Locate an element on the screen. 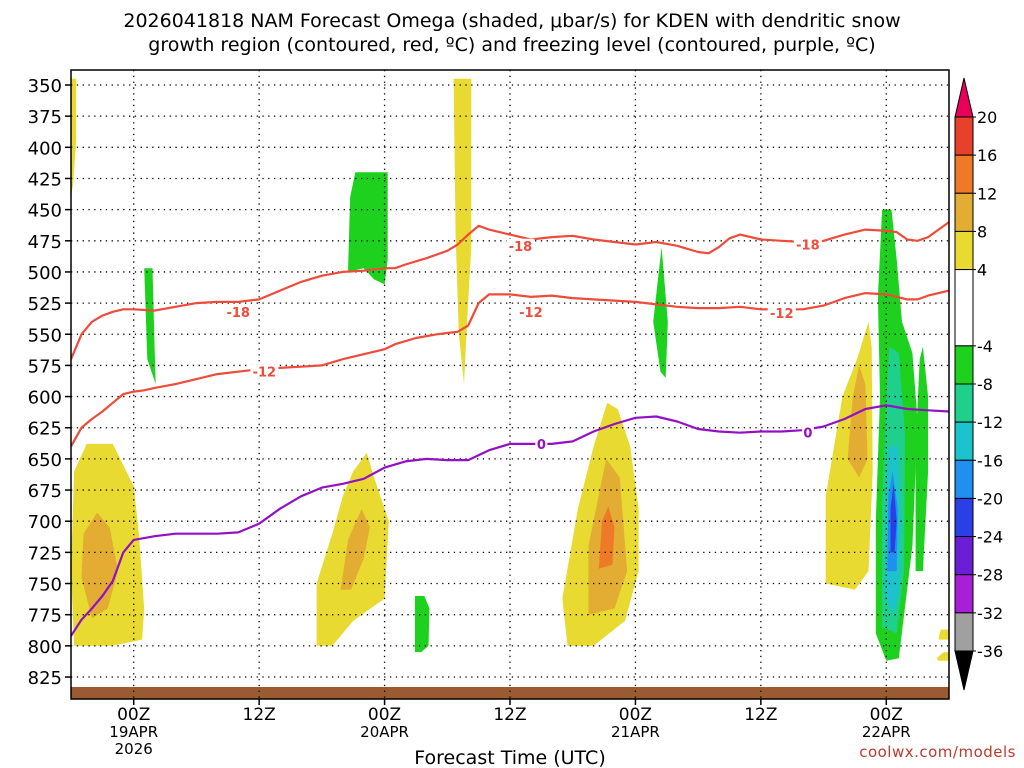  colorbar-label-2: 12 is located at coordinates (987, 193).